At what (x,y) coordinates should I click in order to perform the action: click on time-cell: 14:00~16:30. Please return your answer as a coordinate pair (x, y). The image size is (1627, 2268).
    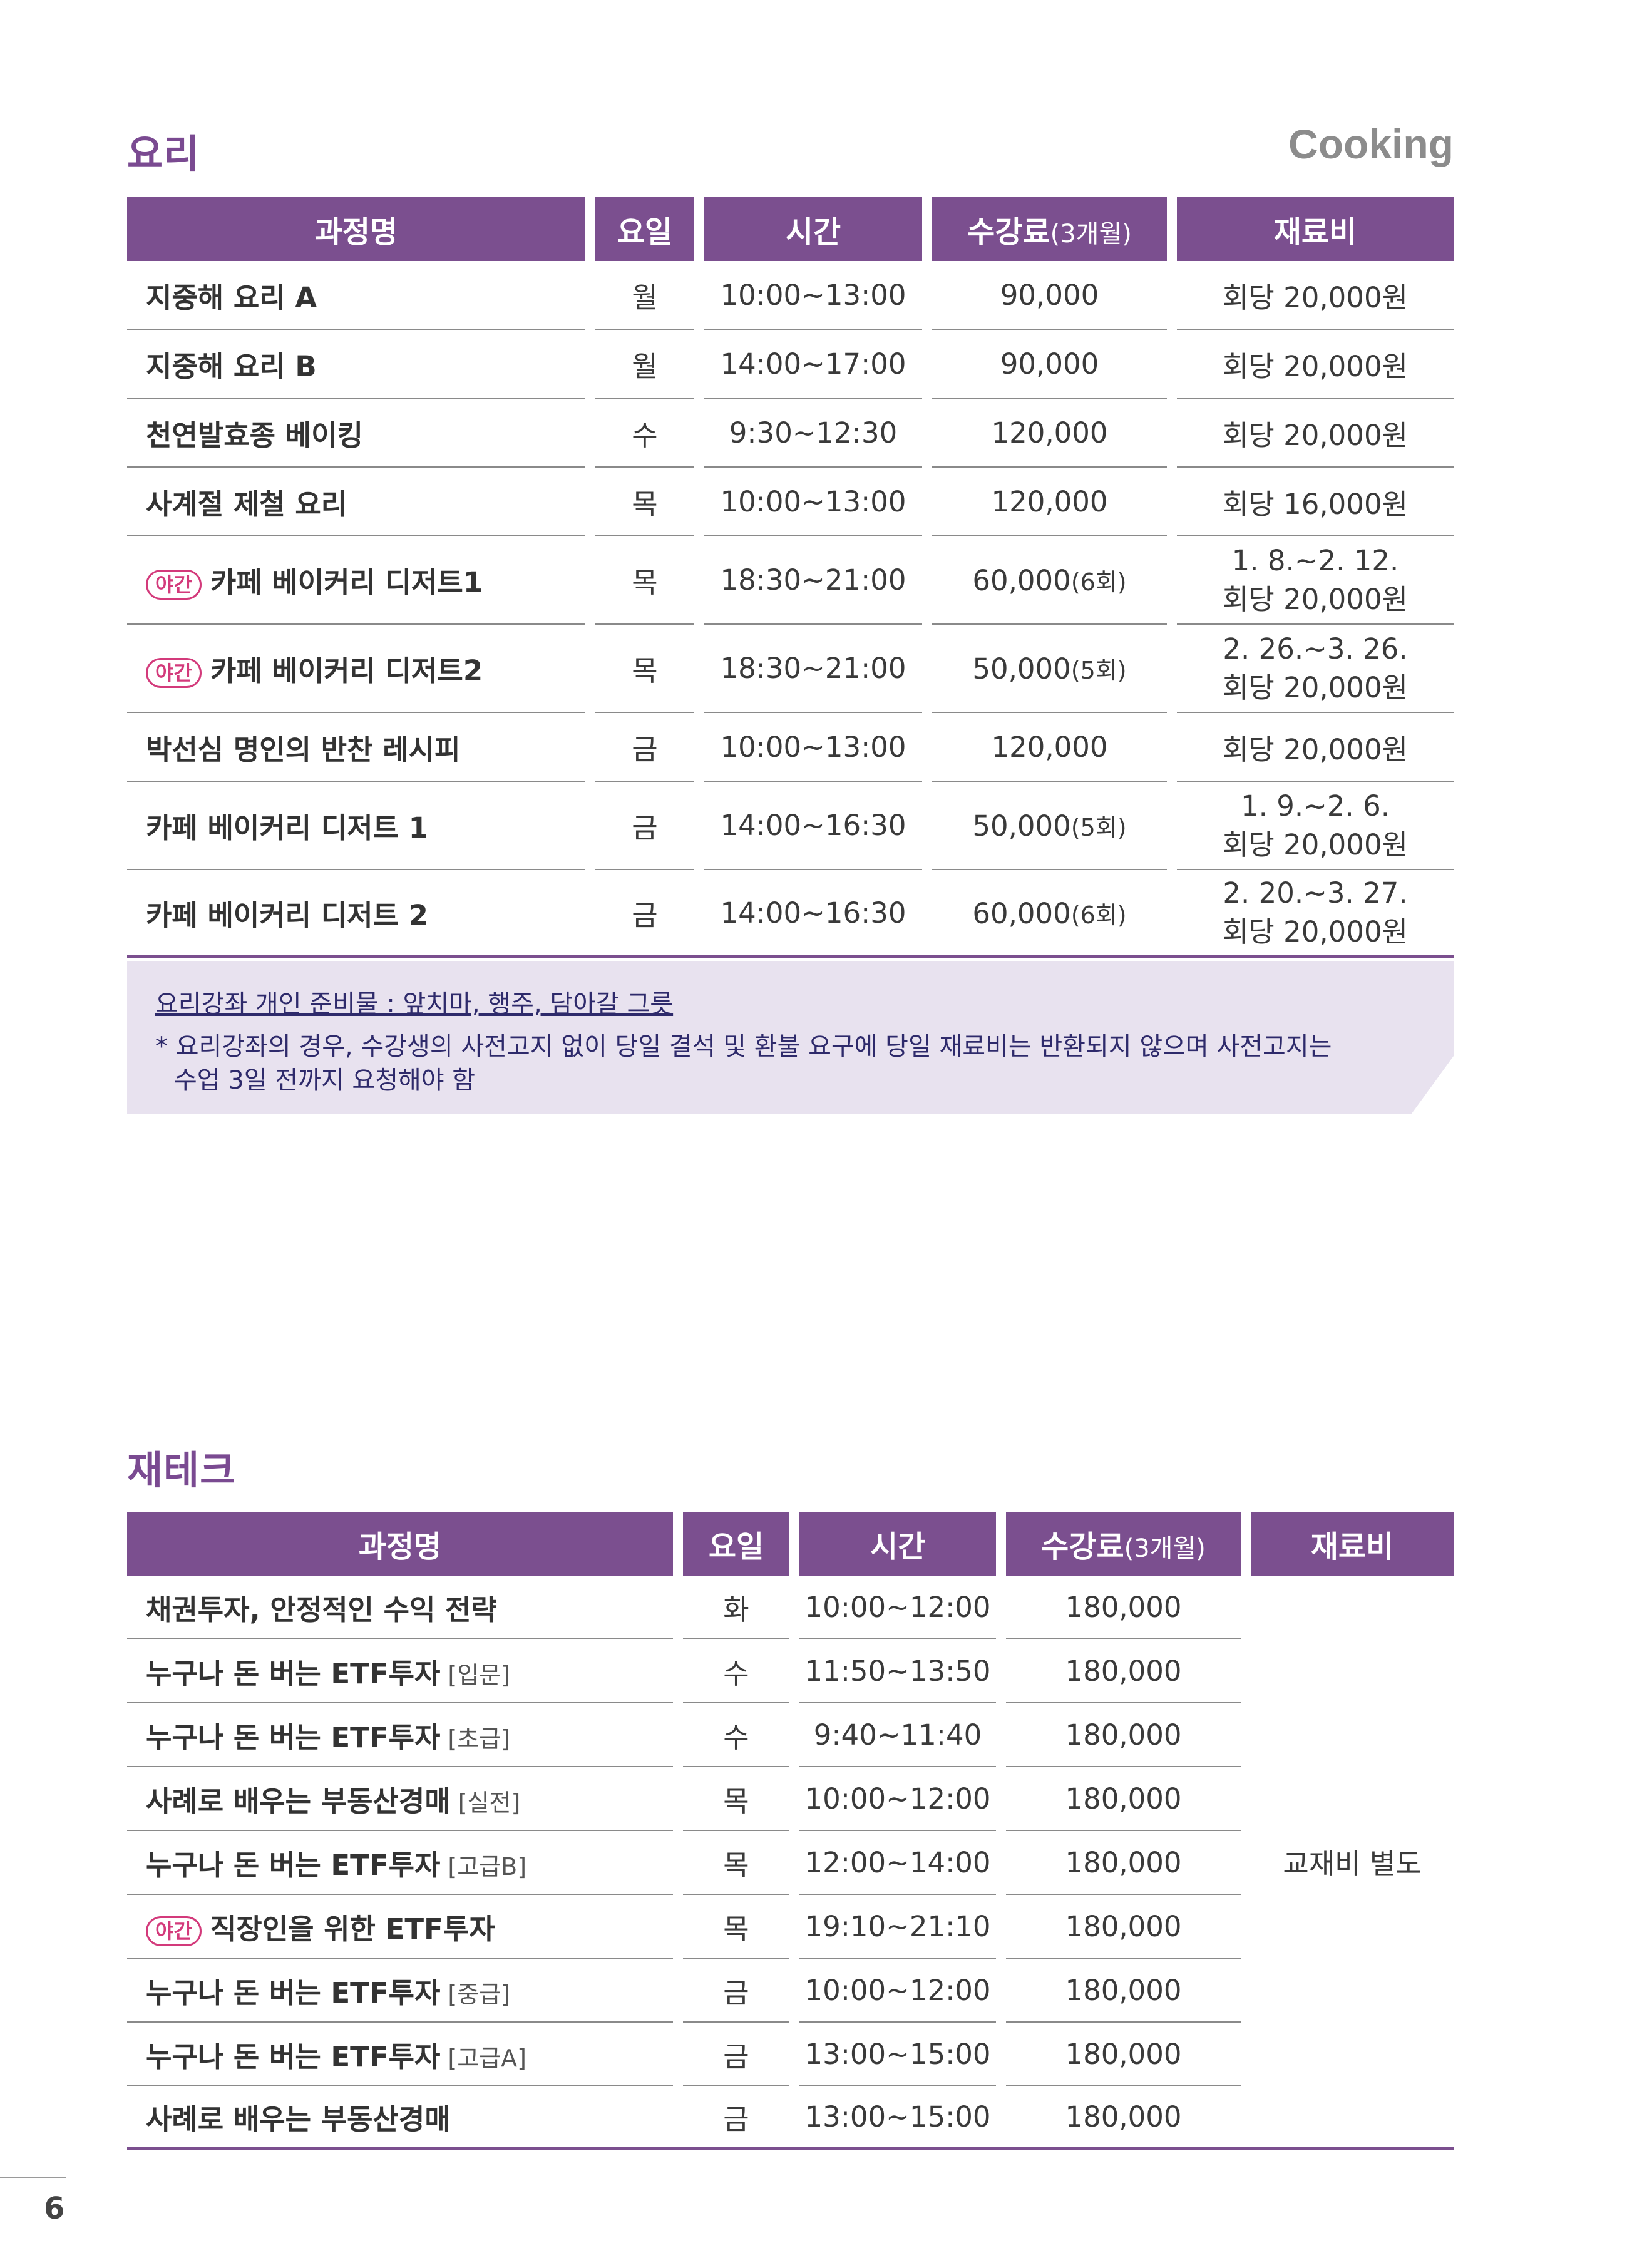
    Looking at the image, I should click on (813, 826).